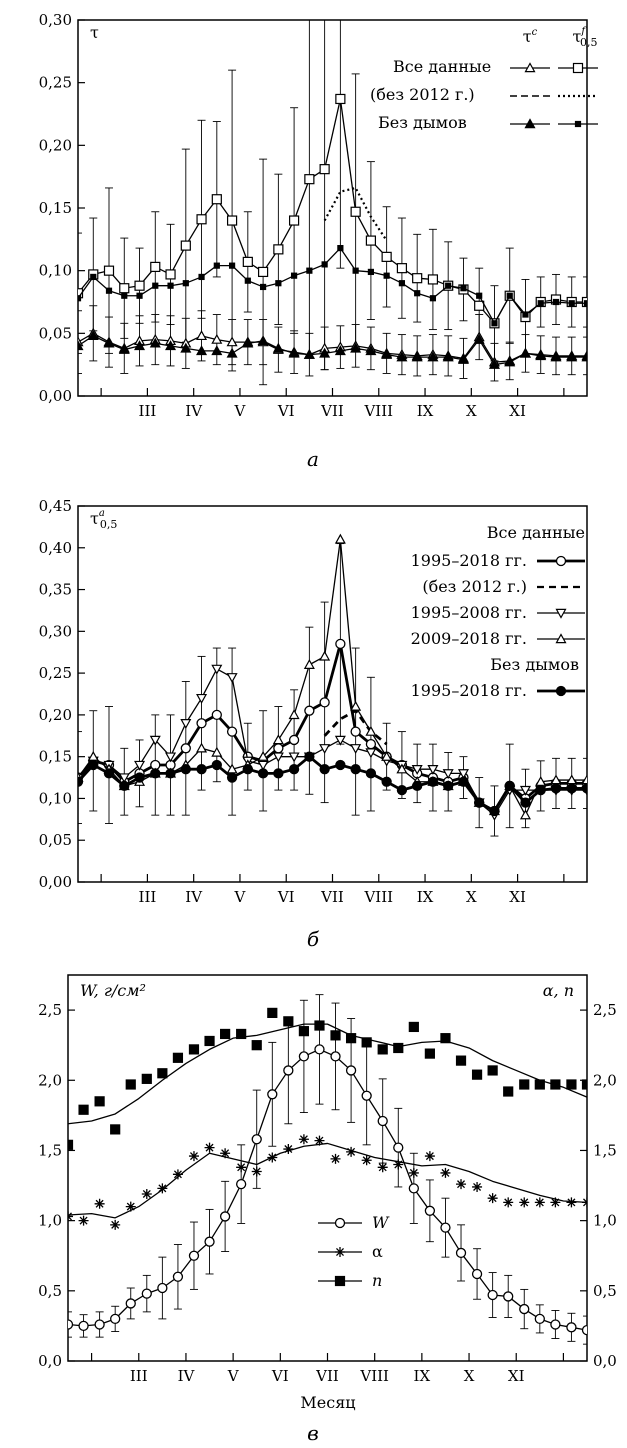  Describe the element at coordinates (50, 1010) in the screenshot. I see `ytick-label: 2,5` at that location.